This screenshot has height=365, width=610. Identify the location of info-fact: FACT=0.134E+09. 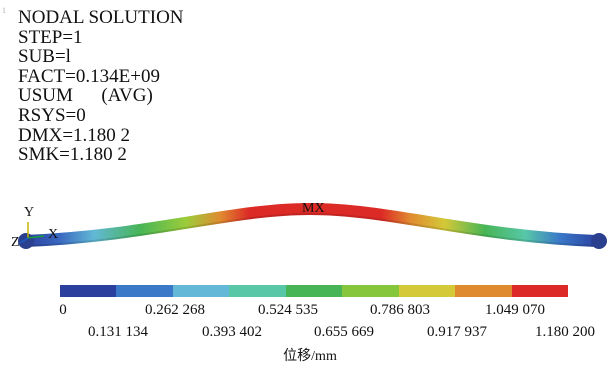
(89, 76).